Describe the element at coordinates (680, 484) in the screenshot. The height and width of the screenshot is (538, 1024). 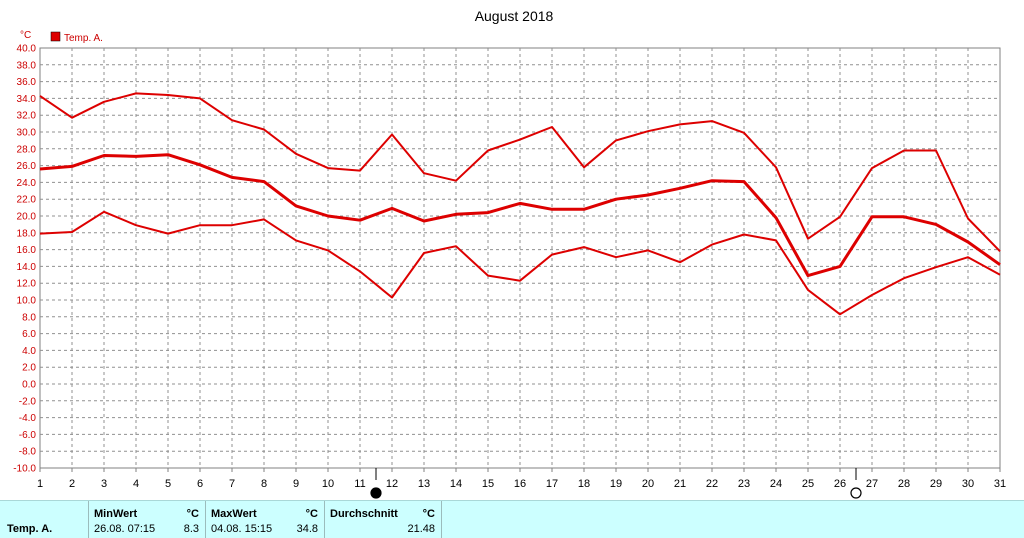
I see `x-tick-label: 21` at that location.